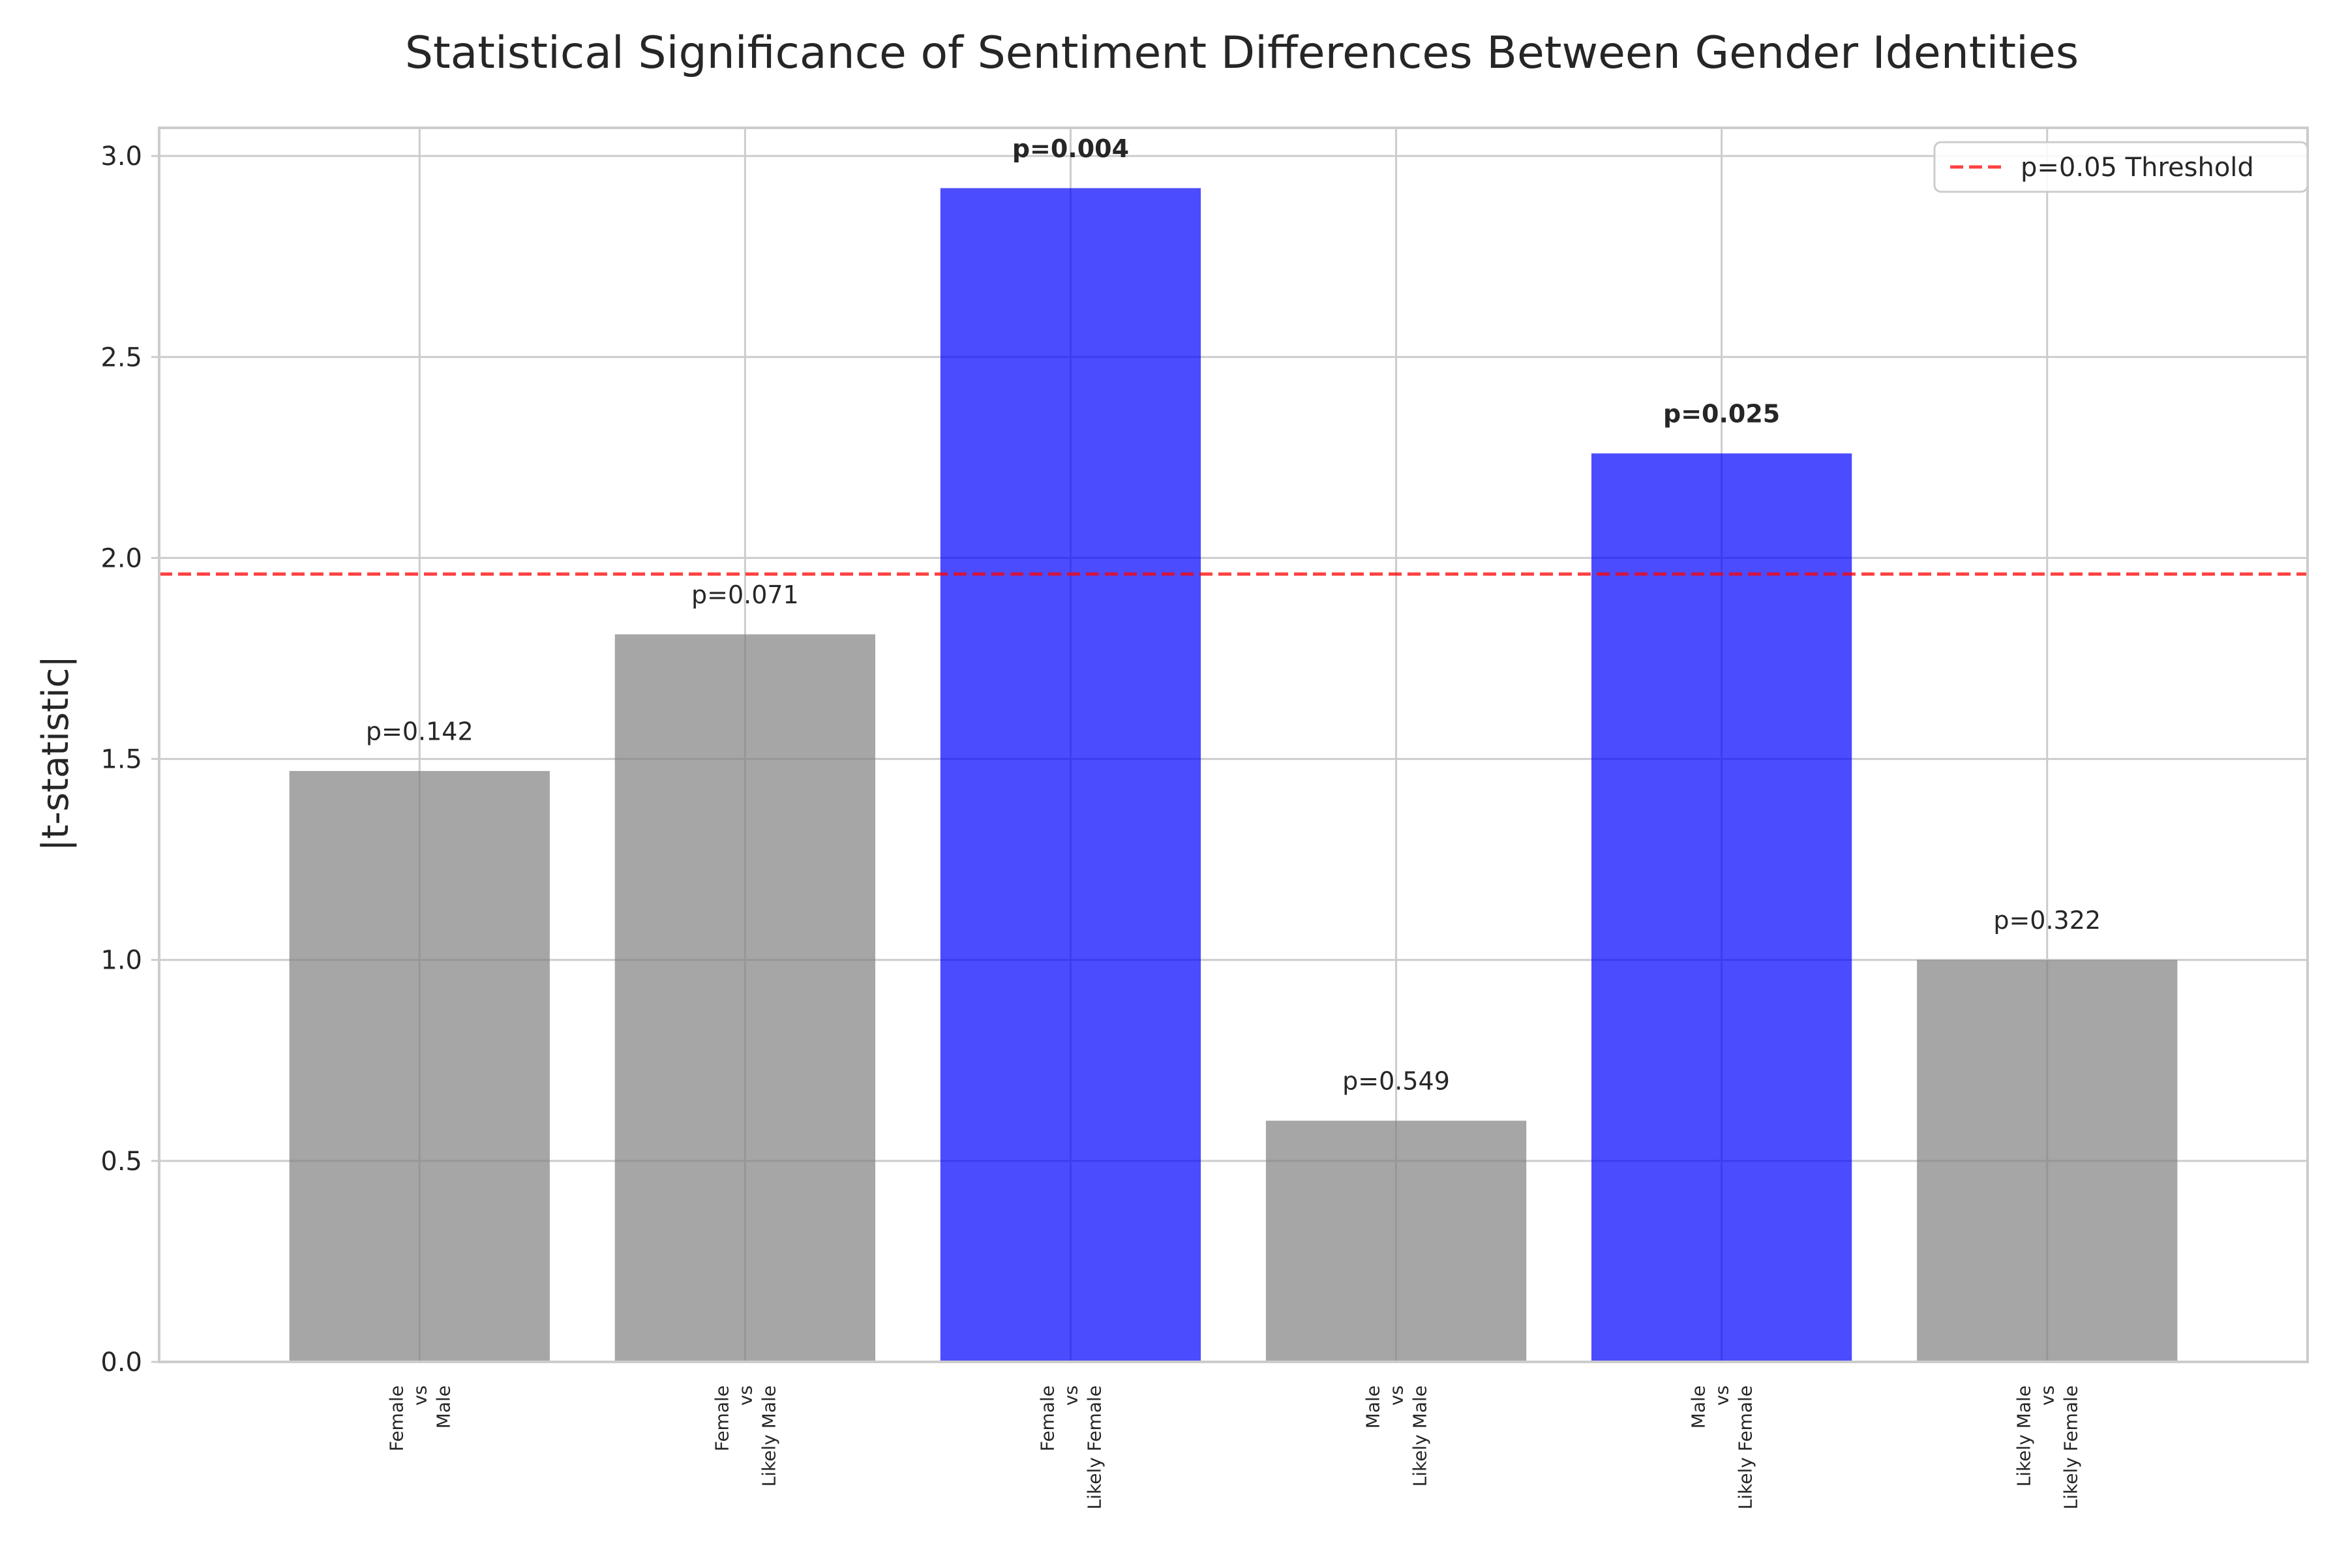 The image size is (2348, 1568). Describe the element at coordinates (56, 753) in the screenshot. I see `y-axis-label: |t-statistic|` at that location.